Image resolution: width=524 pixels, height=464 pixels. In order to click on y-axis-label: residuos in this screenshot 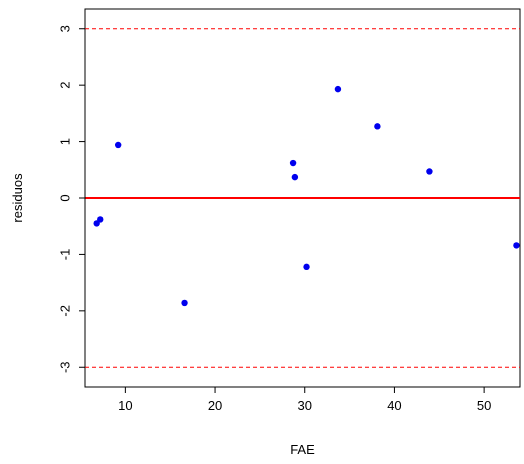, I will do `click(17, 198)`.